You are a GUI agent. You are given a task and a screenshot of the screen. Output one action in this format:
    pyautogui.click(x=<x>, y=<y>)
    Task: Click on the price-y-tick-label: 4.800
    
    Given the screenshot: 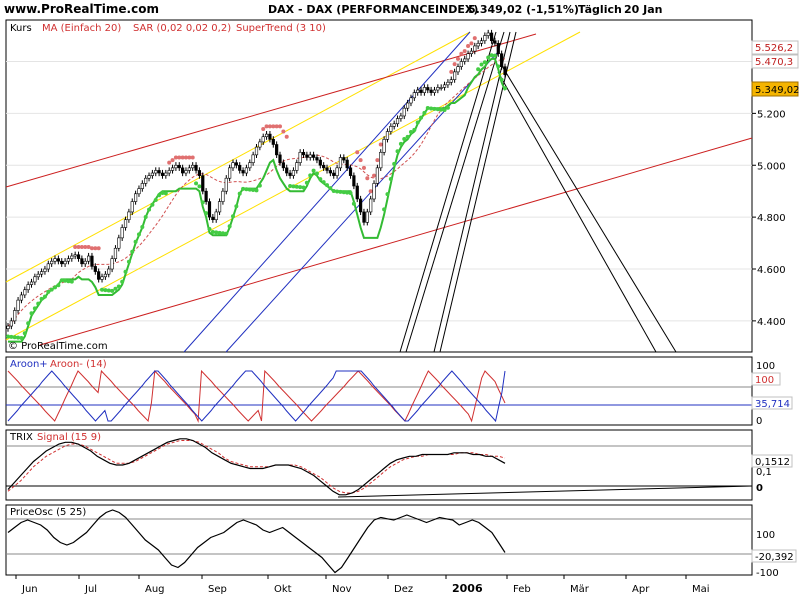 What is the action you would take?
    pyautogui.click(x=771, y=218)
    